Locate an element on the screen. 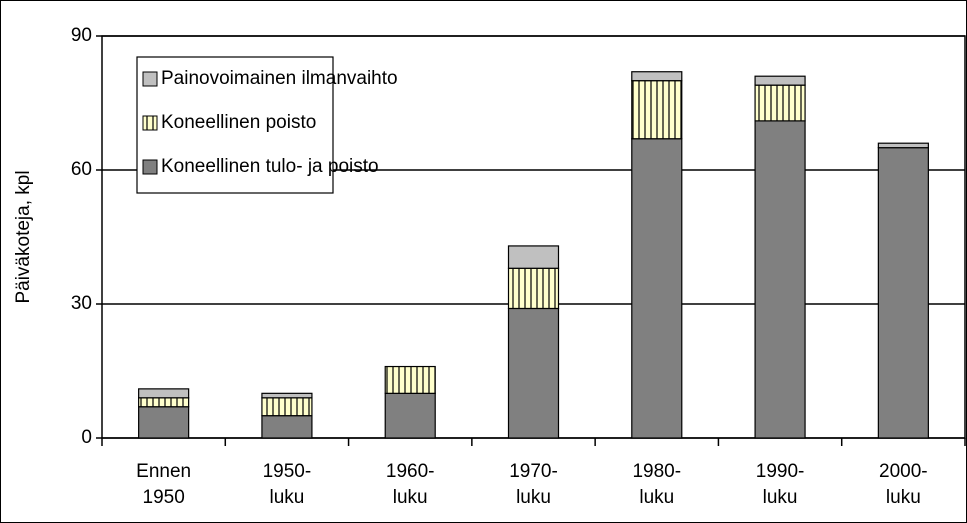 Image resolution: width=967 pixels, height=523 pixels. x-tick-label: Ennen 1950 is located at coordinates (164, 484).